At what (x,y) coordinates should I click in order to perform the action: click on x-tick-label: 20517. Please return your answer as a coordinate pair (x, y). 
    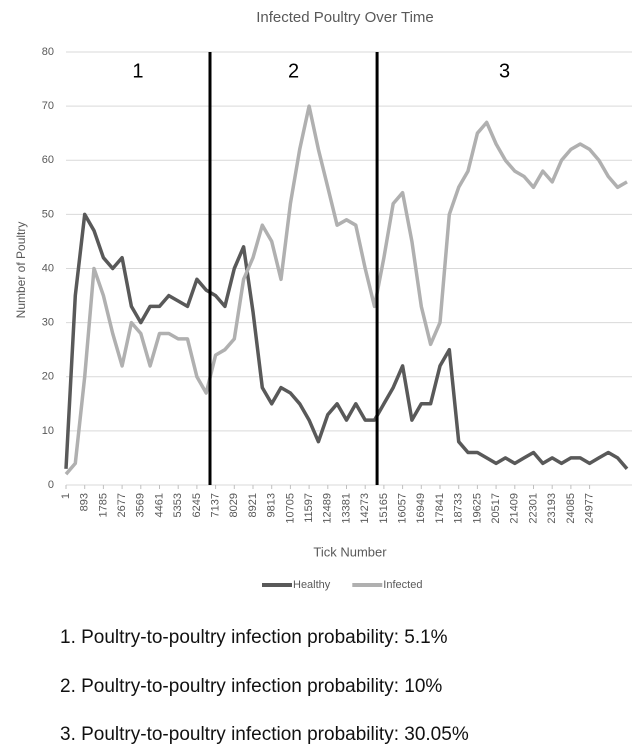
    Looking at the image, I should click on (496, 508).